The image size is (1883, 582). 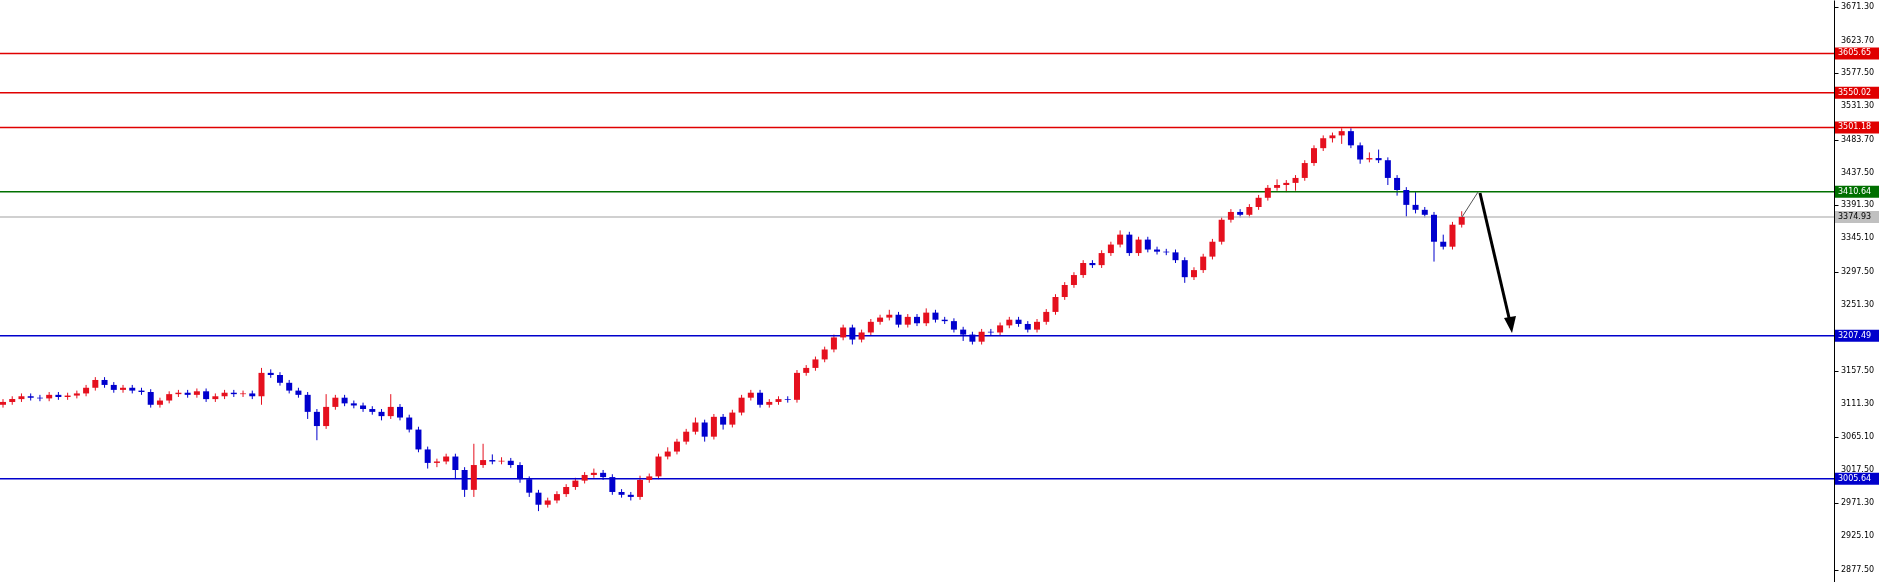 What do you see at coordinates (1858, 139) in the screenshot?
I see `y-tick-label: 3483.70` at bounding box center [1858, 139].